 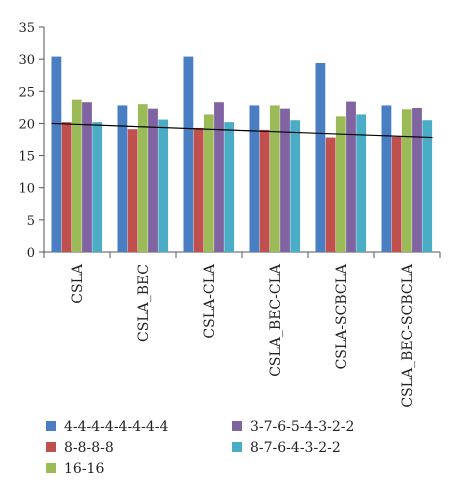 I want to click on y-tick-label: 0, so click(x=31, y=253).